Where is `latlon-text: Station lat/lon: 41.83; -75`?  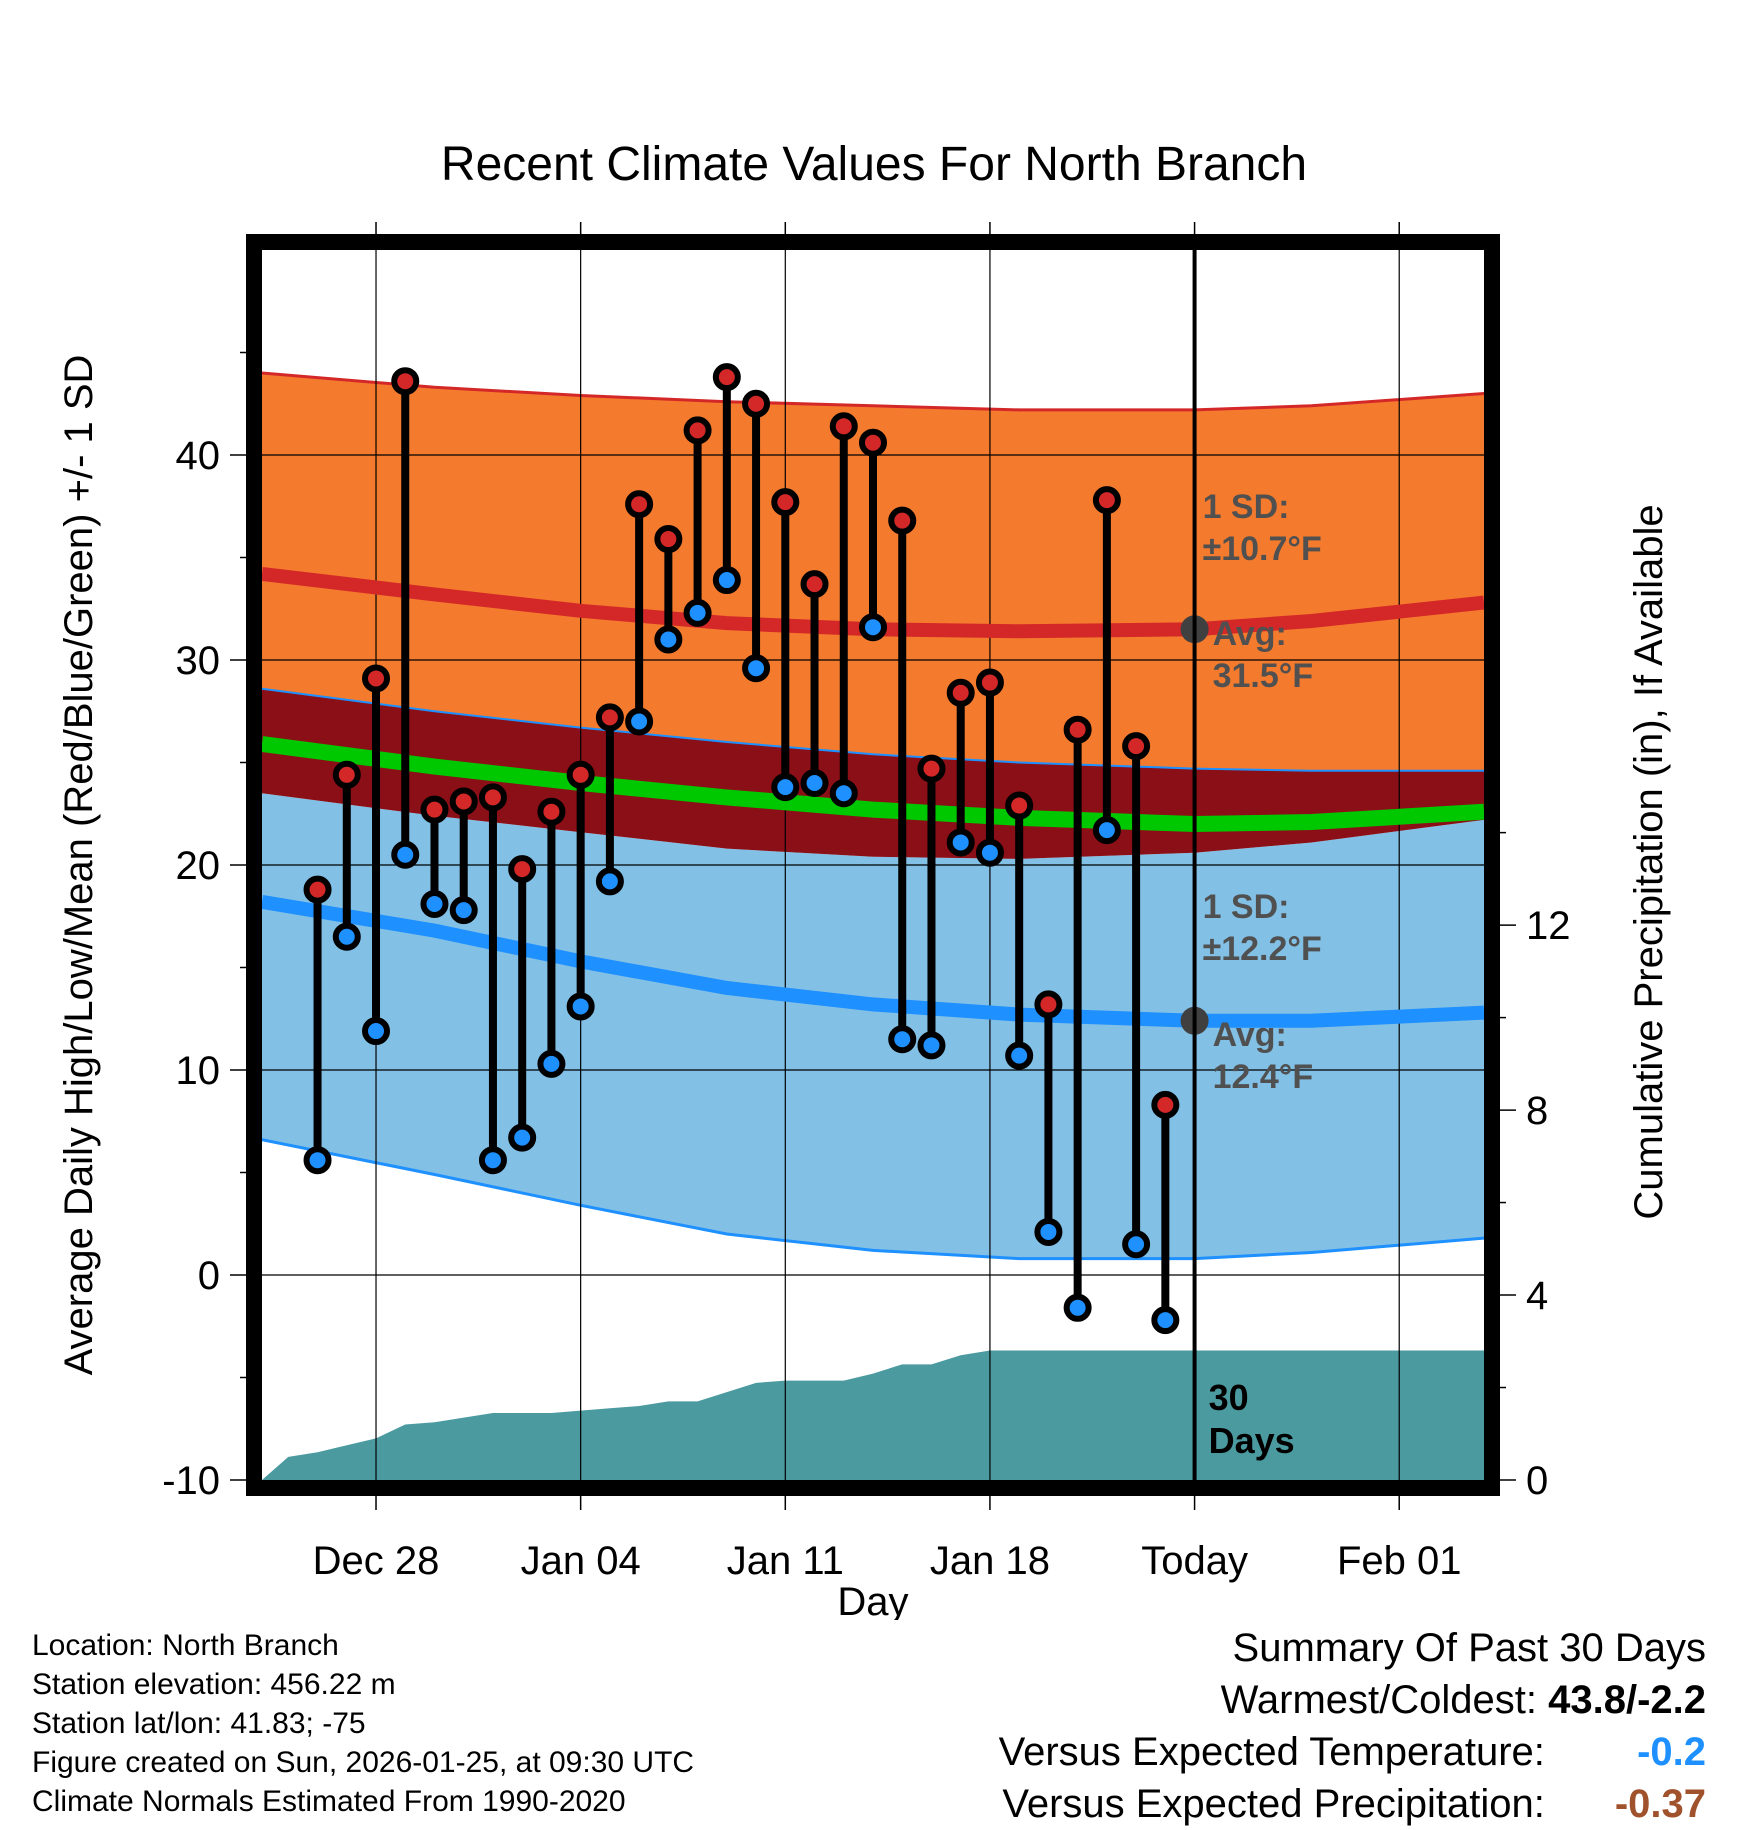 latlon-text: Station lat/lon: 41.83; -75 is located at coordinates (199, 1723).